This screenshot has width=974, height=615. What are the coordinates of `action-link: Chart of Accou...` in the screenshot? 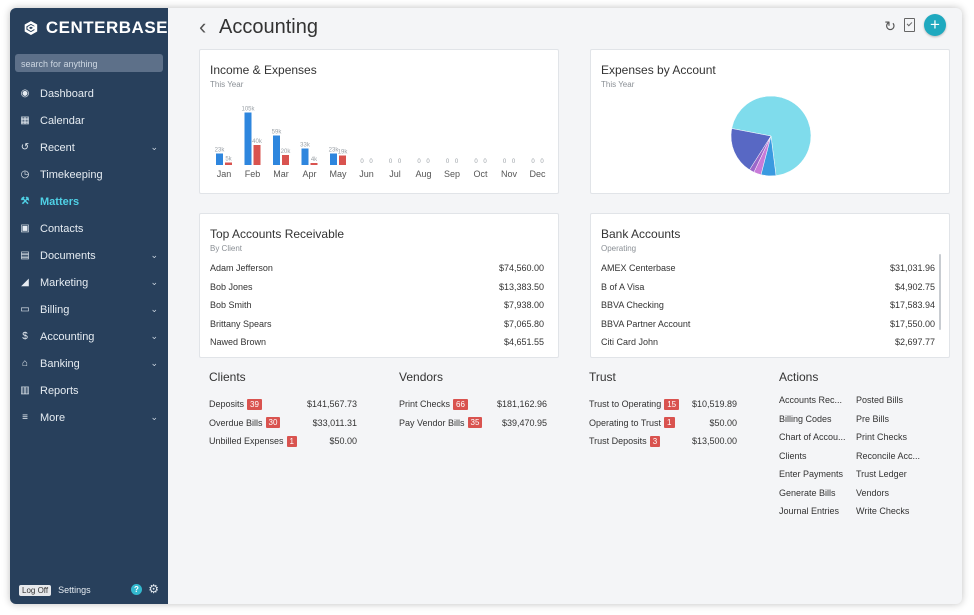 It's located at (812, 437).